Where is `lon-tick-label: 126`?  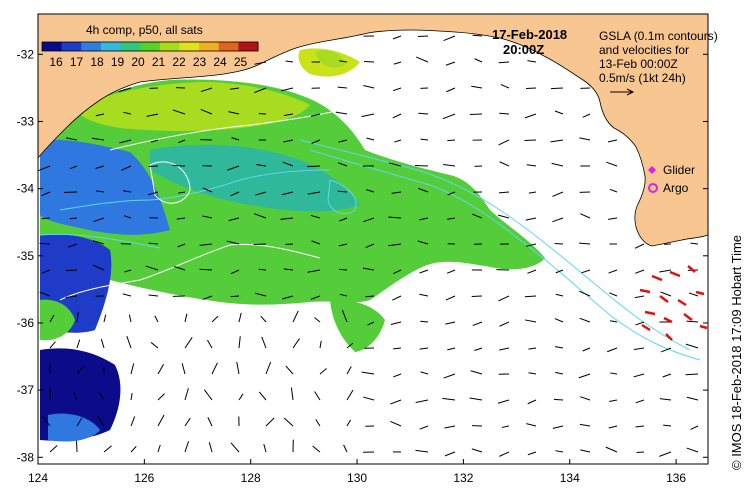
lon-tick-label: 126 is located at coordinates (144, 478).